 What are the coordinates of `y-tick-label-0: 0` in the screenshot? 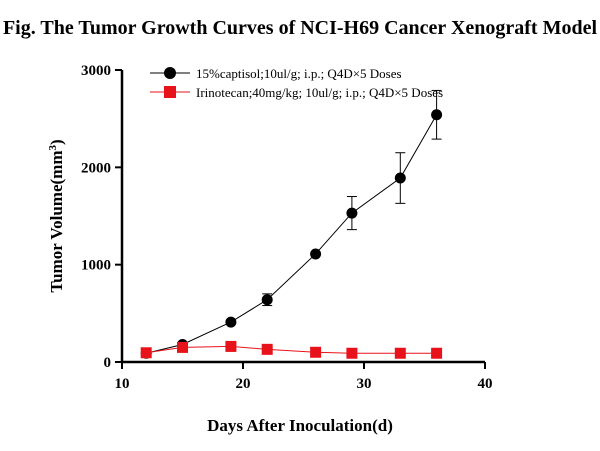 It's located at (108, 363).